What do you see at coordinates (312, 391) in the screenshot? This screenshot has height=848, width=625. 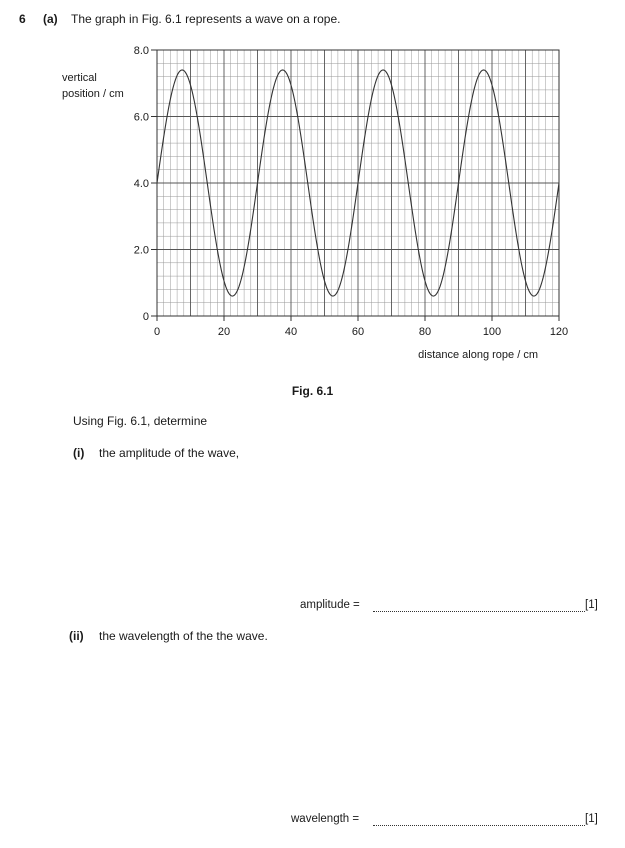 I see `figure-caption: Fig. 6.1` at bounding box center [312, 391].